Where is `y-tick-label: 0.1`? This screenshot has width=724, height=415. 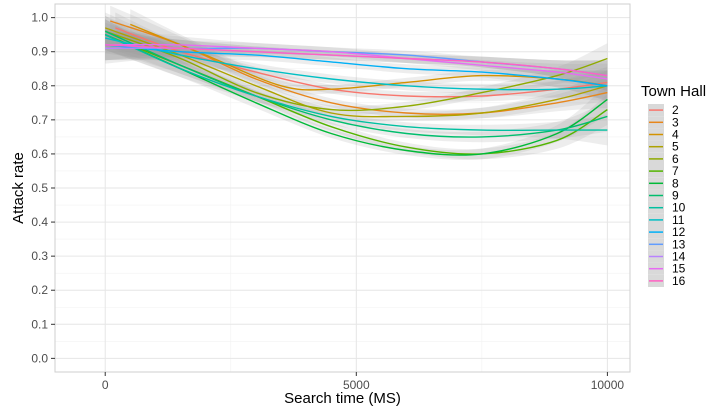
y-tick-label: 0.1 is located at coordinates (39, 324).